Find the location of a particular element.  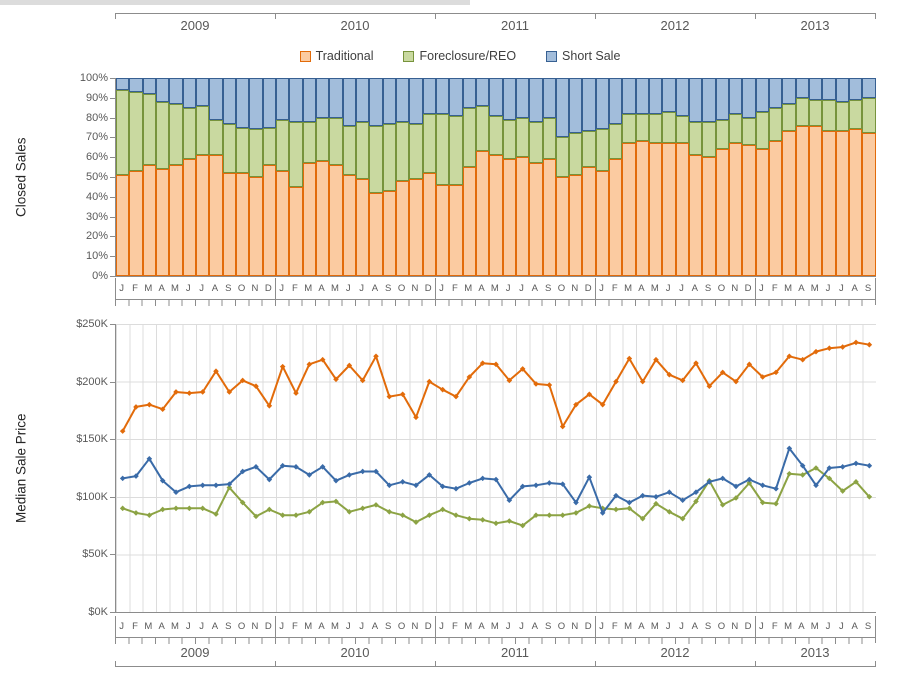

y-tick-label: $150K is located at coordinates (92, 439).